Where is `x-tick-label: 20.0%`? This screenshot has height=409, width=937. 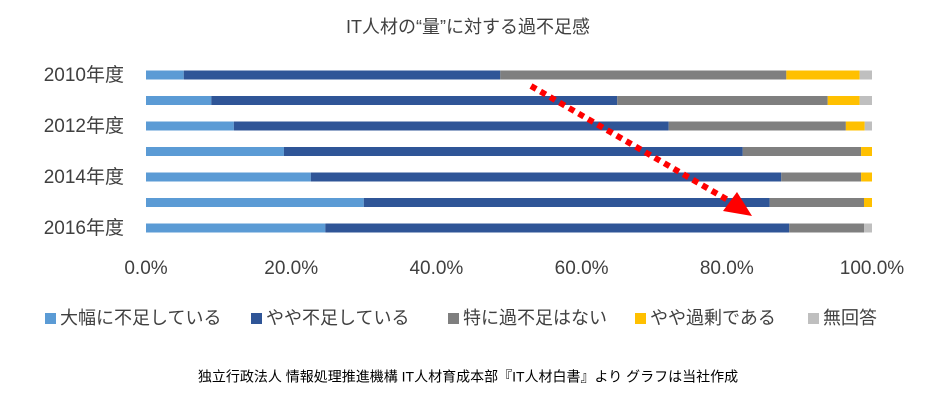 x-tick-label: 20.0% is located at coordinates (291, 268).